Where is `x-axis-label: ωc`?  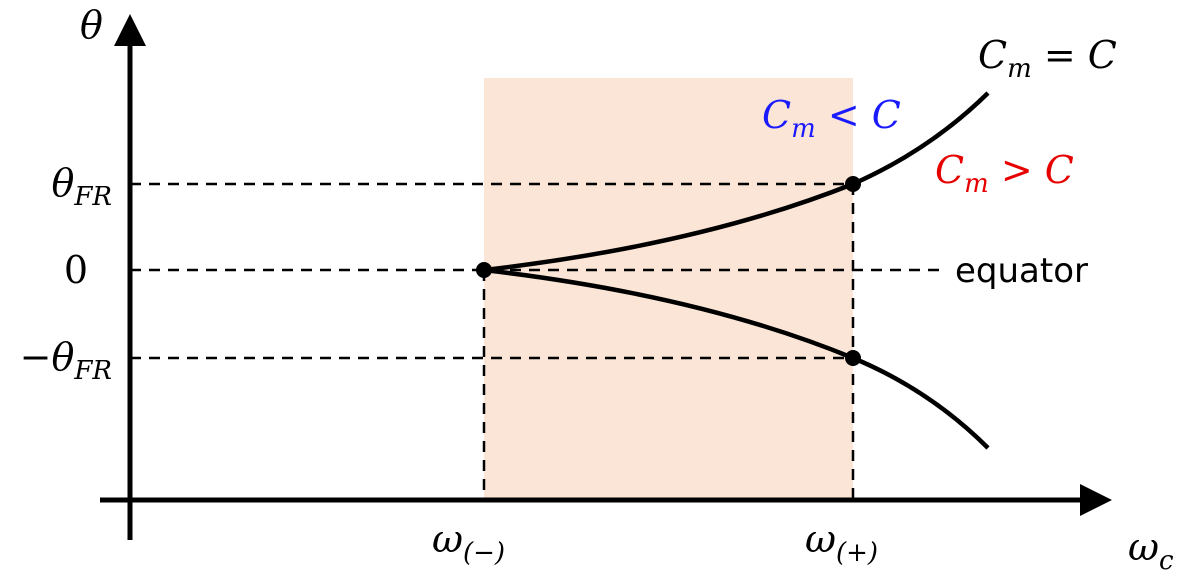 x-axis-label: ωc is located at coordinates (1151, 550).